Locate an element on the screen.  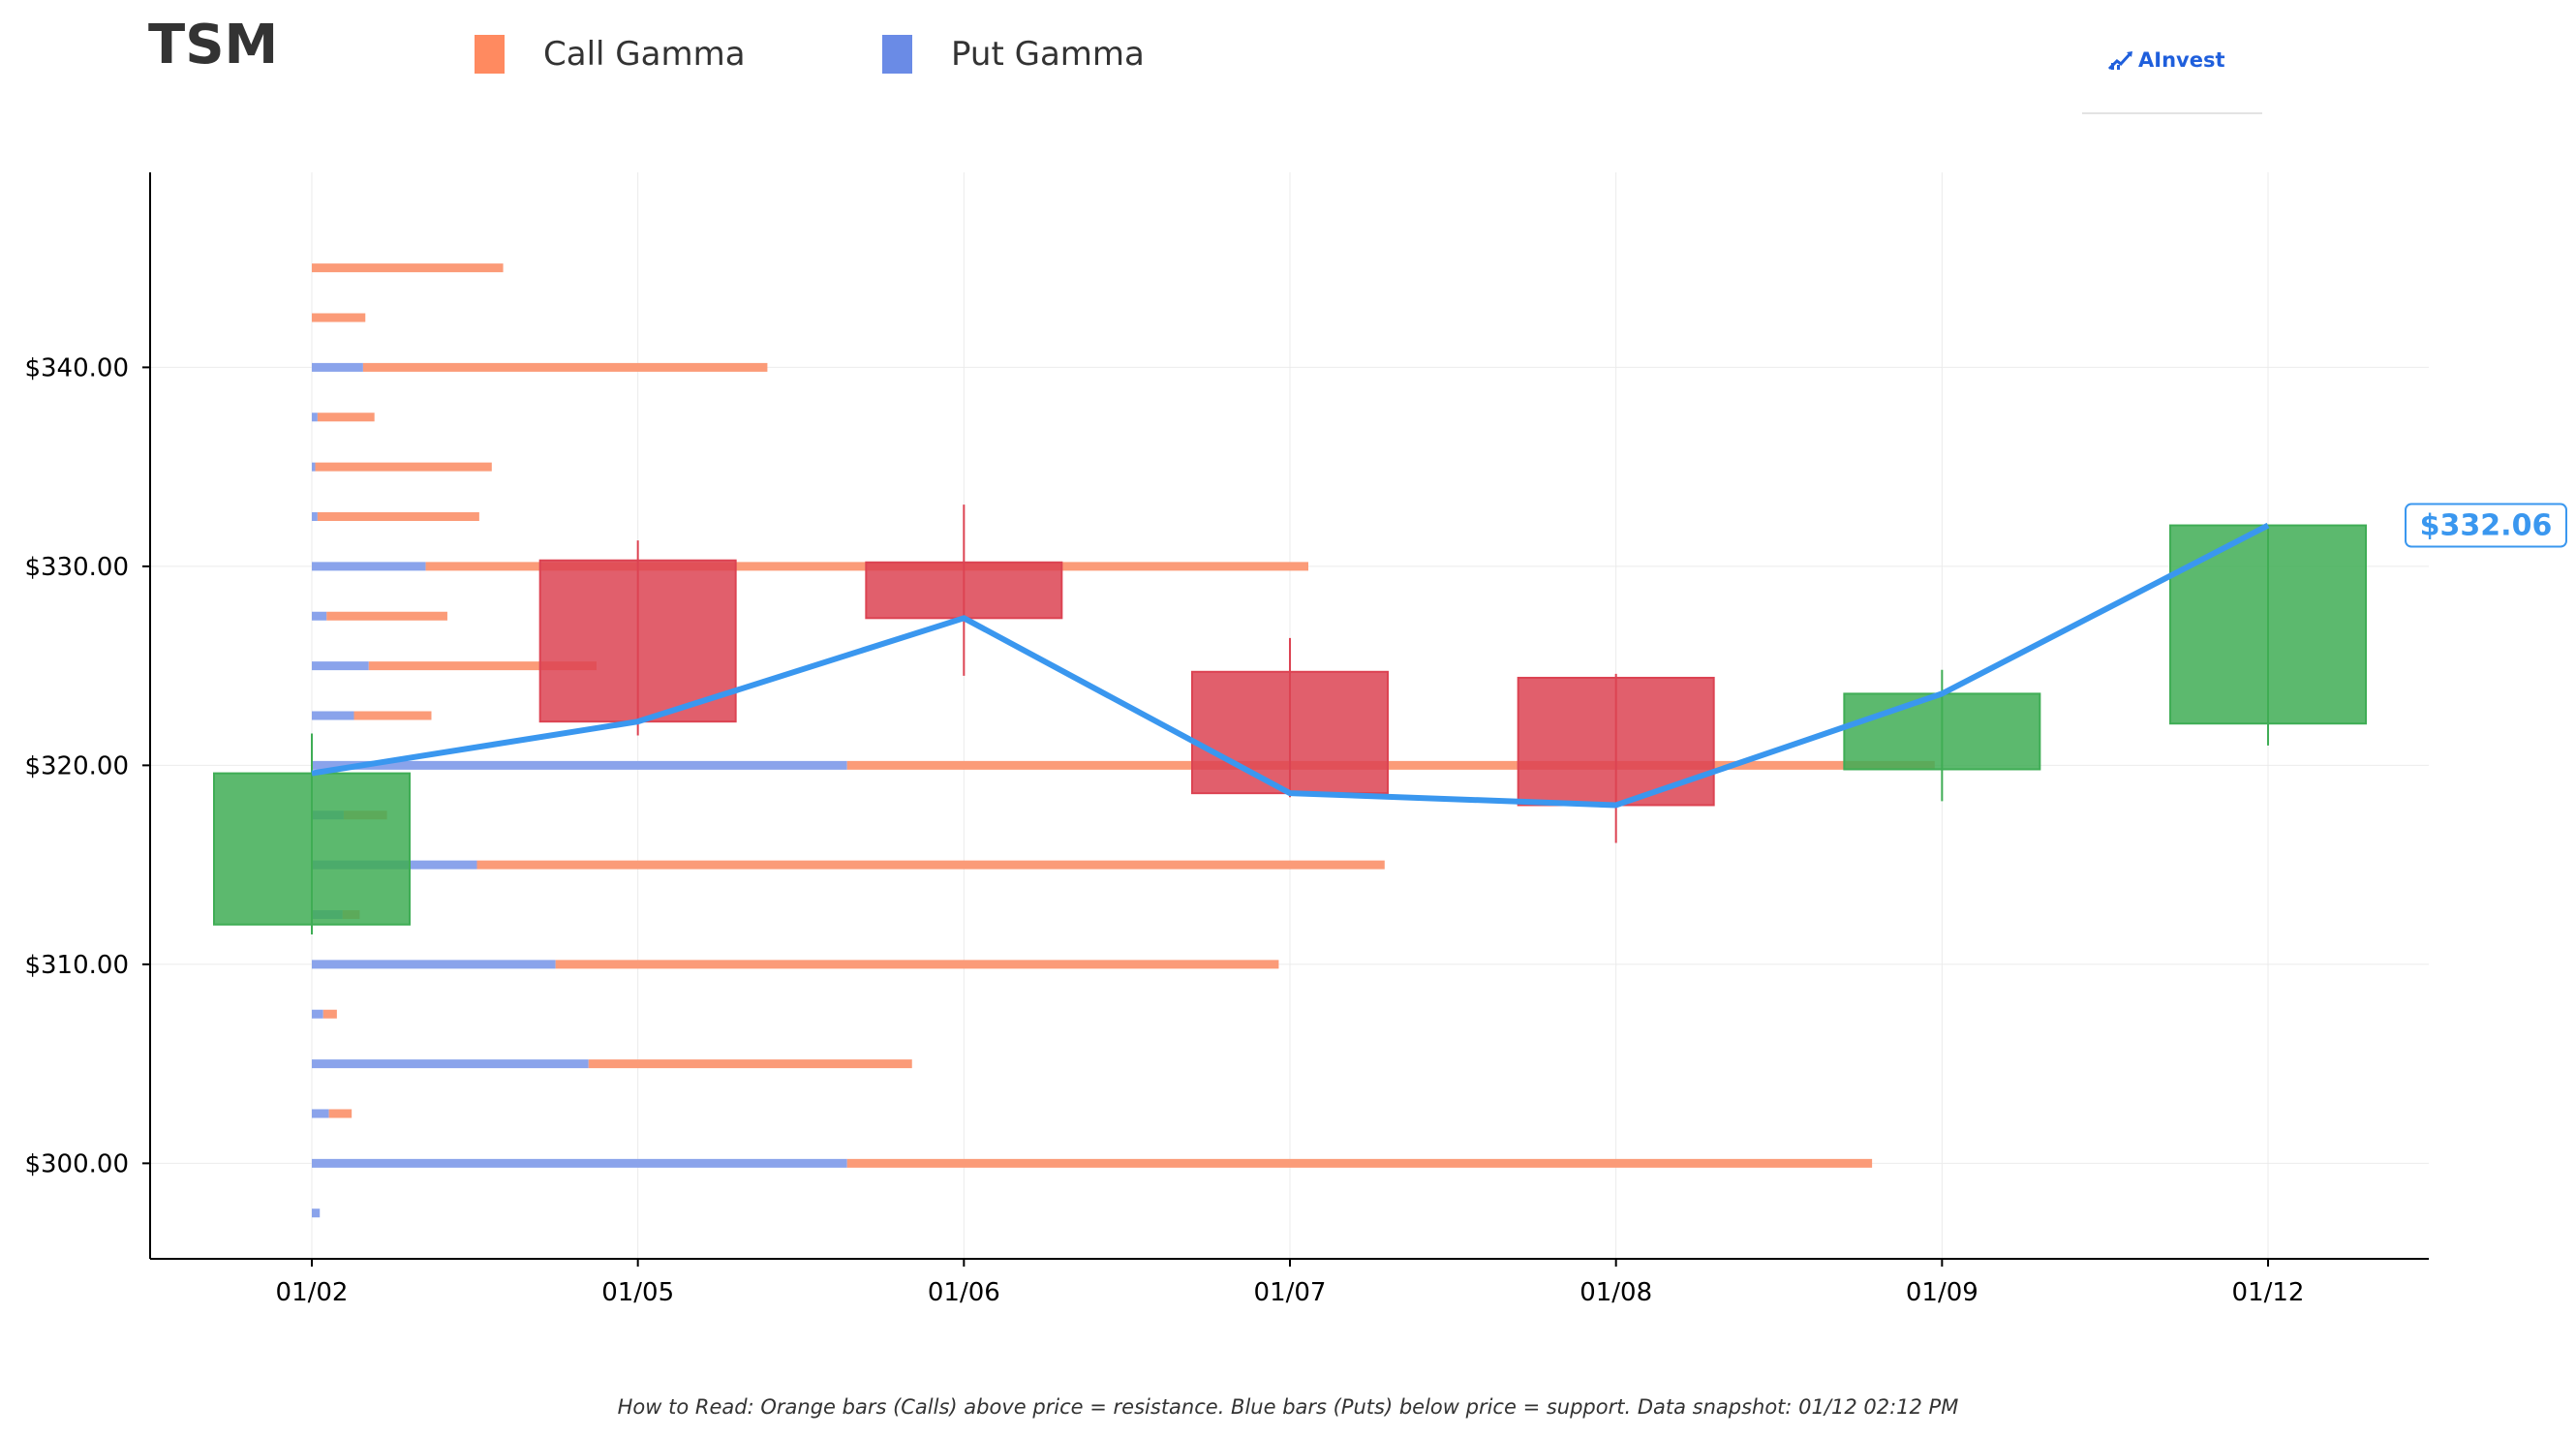
x-tick-label: 01/05 is located at coordinates (637, 1293).